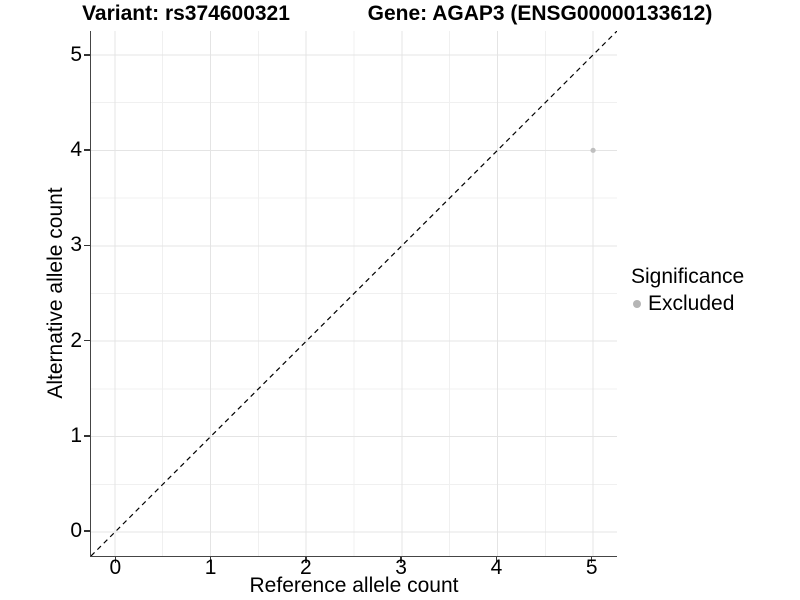 The height and width of the screenshot is (600, 800). Describe the element at coordinates (401, 567) in the screenshot. I see `x-tick-label: 3` at that location.